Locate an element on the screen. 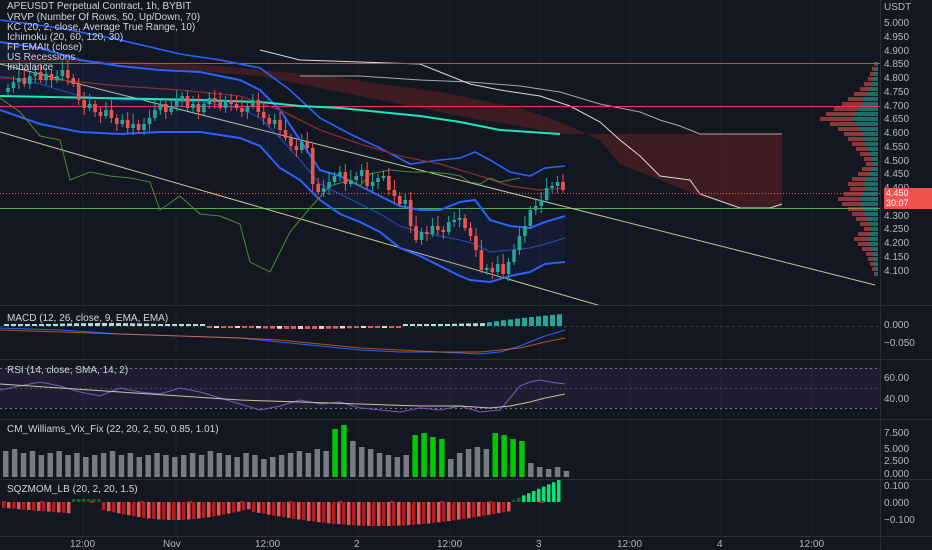 The height and width of the screenshot is (550, 932). rsi-tick: 40.00 is located at coordinates (897, 399).